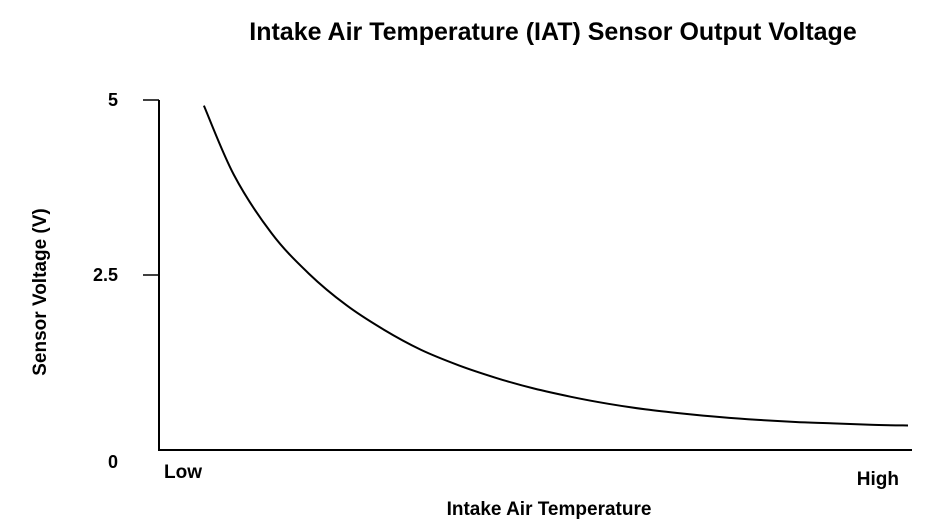 The image size is (944, 532). What do you see at coordinates (183, 472) in the screenshot?
I see `x-axis-low-label: Low` at bounding box center [183, 472].